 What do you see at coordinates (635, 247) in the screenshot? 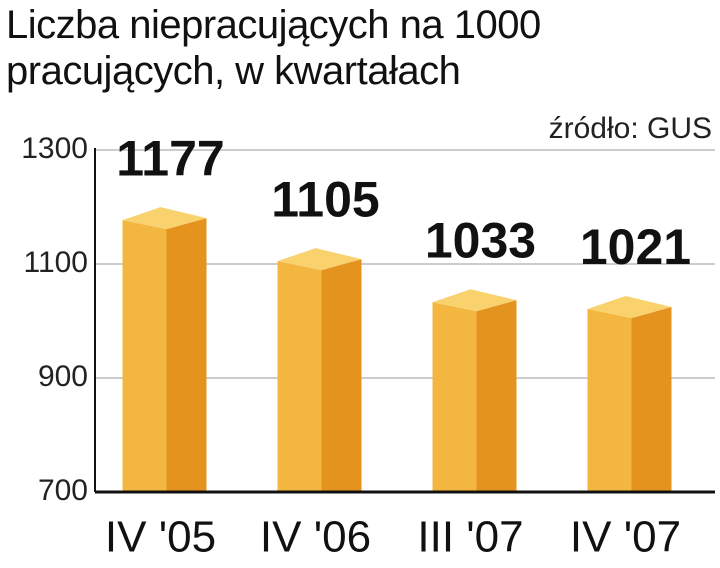
I see `value-label: 1021` at bounding box center [635, 247].